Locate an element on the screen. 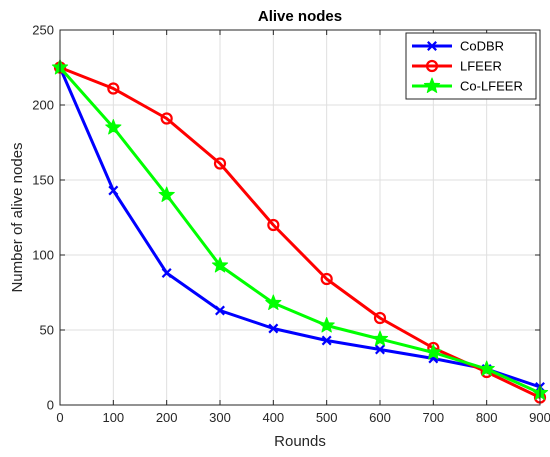 This screenshot has height=457, width=550. x-tick-label: 900 is located at coordinates (539, 417).